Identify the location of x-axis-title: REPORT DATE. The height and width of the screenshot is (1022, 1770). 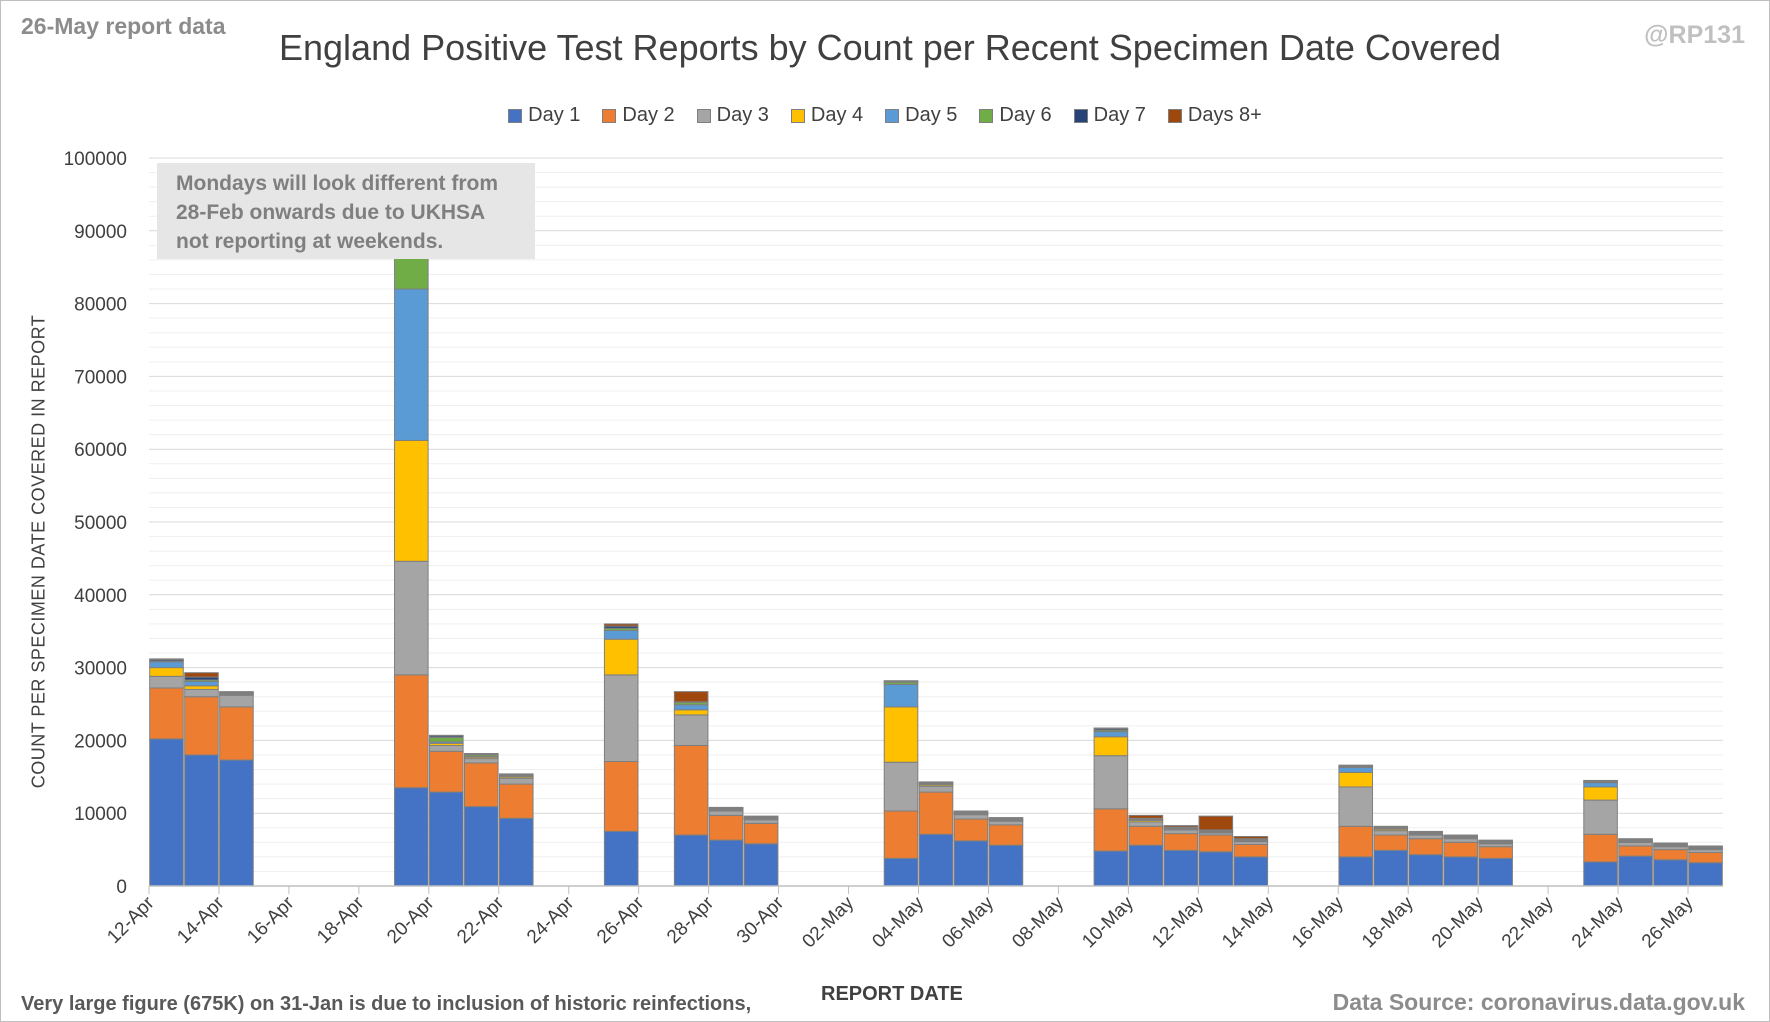
(892, 994).